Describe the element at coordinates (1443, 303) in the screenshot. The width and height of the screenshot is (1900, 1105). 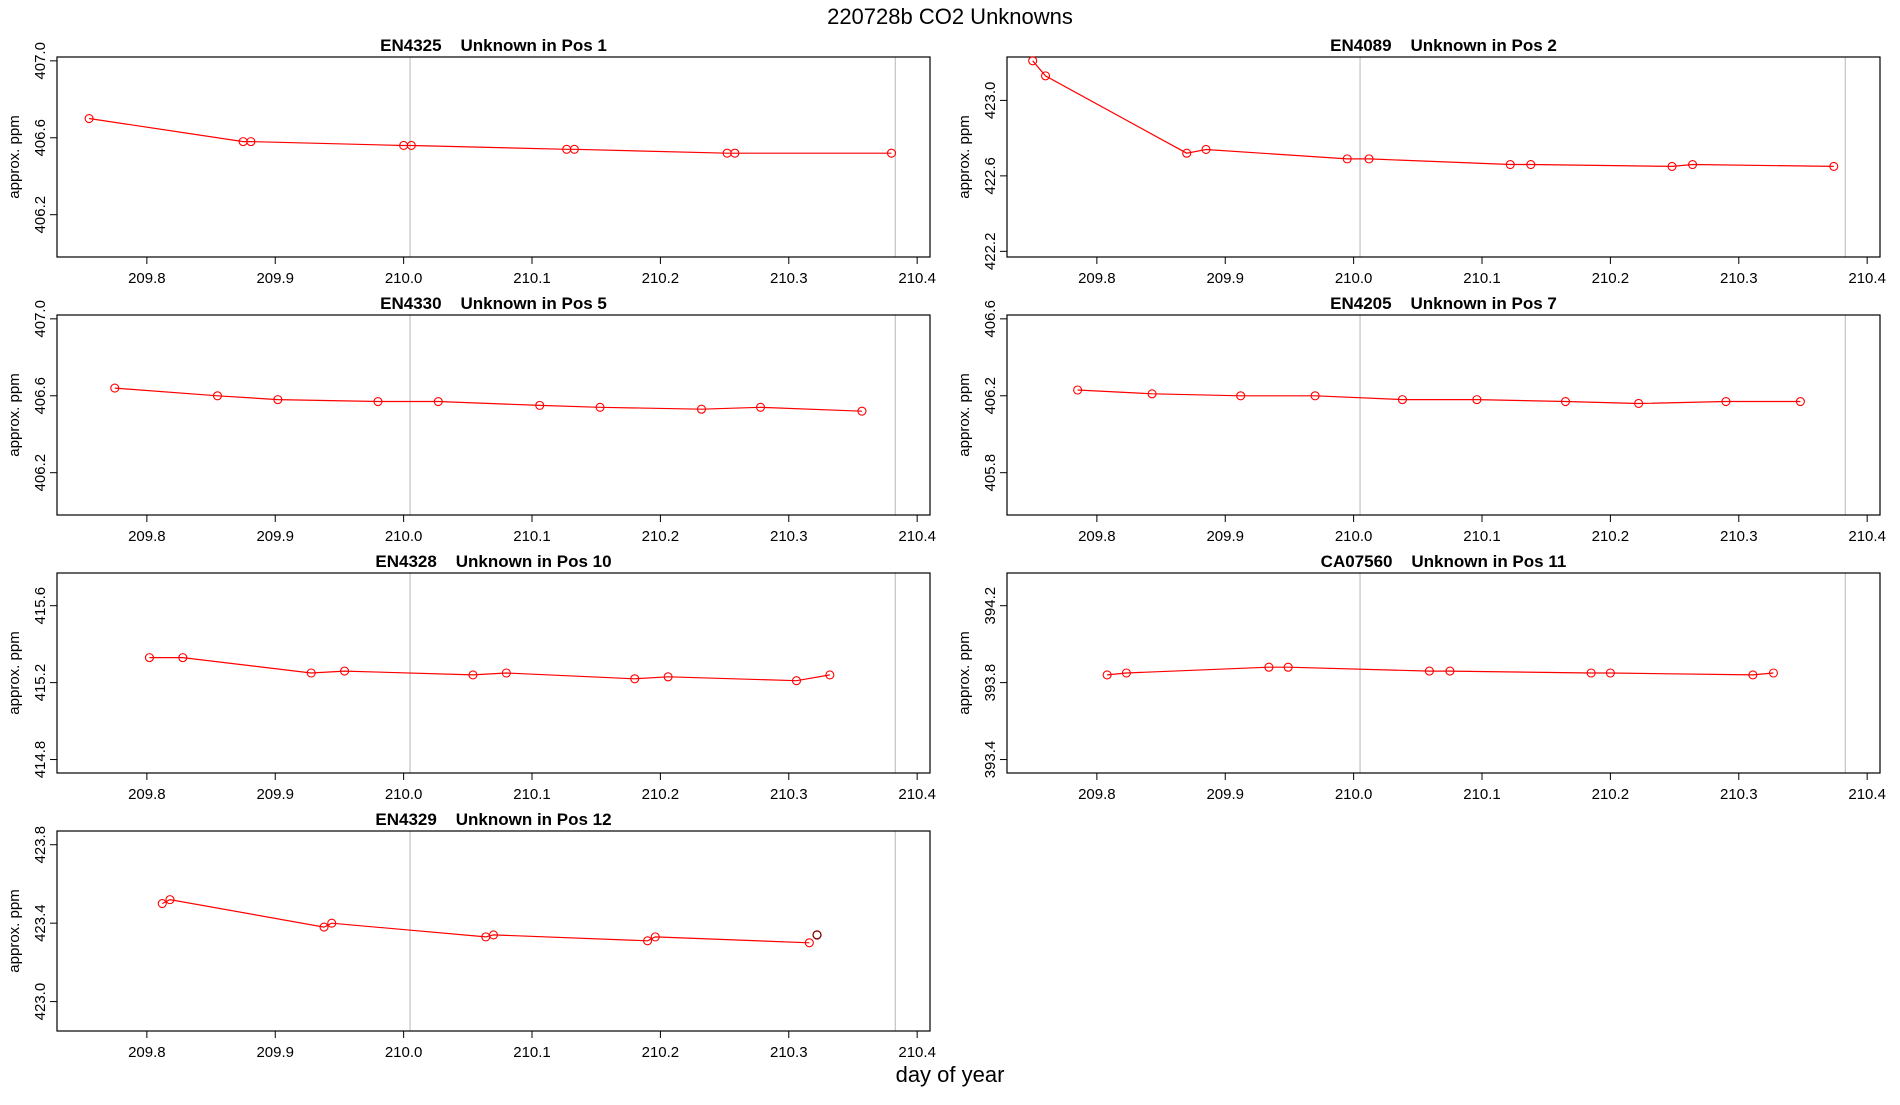
I see `panel-title: EN4205 Unknown in Pos 7` at that location.